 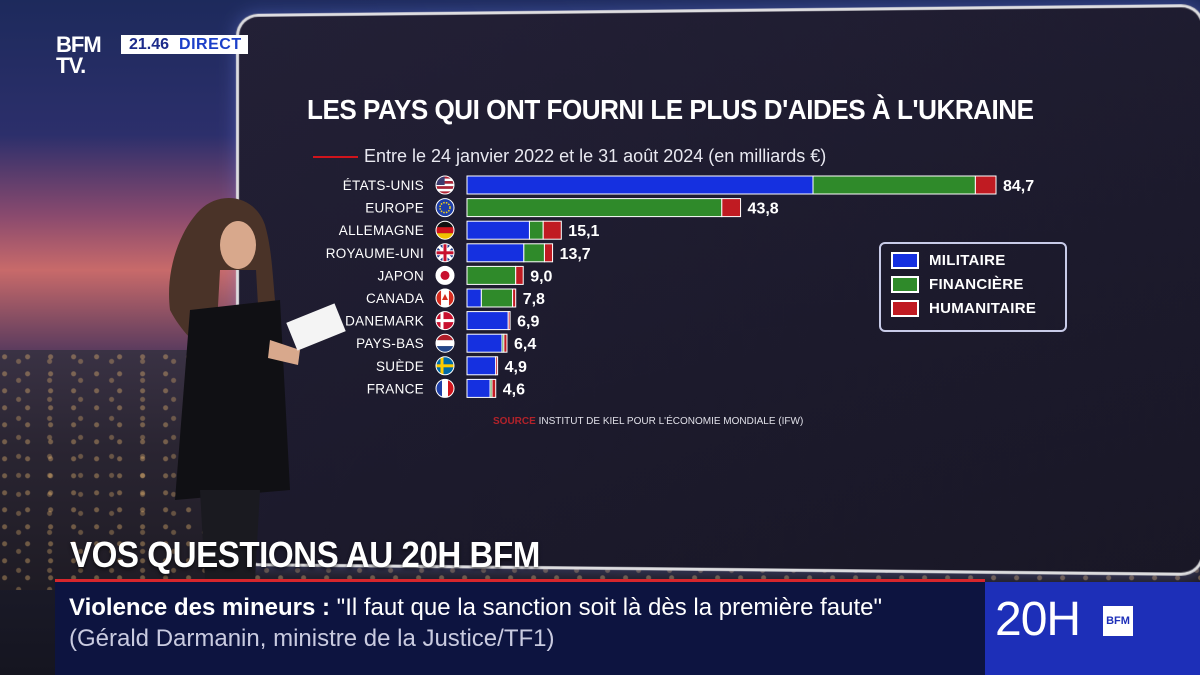 I want to click on category-label-suede: SUÈDE, so click(x=400, y=366).